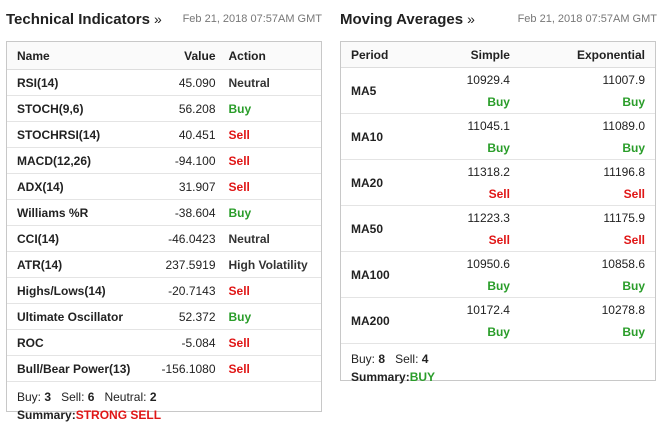 This screenshot has width=661, height=422. I want to click on indicator-name: Ultimate Oscillator, so click(79, 316).